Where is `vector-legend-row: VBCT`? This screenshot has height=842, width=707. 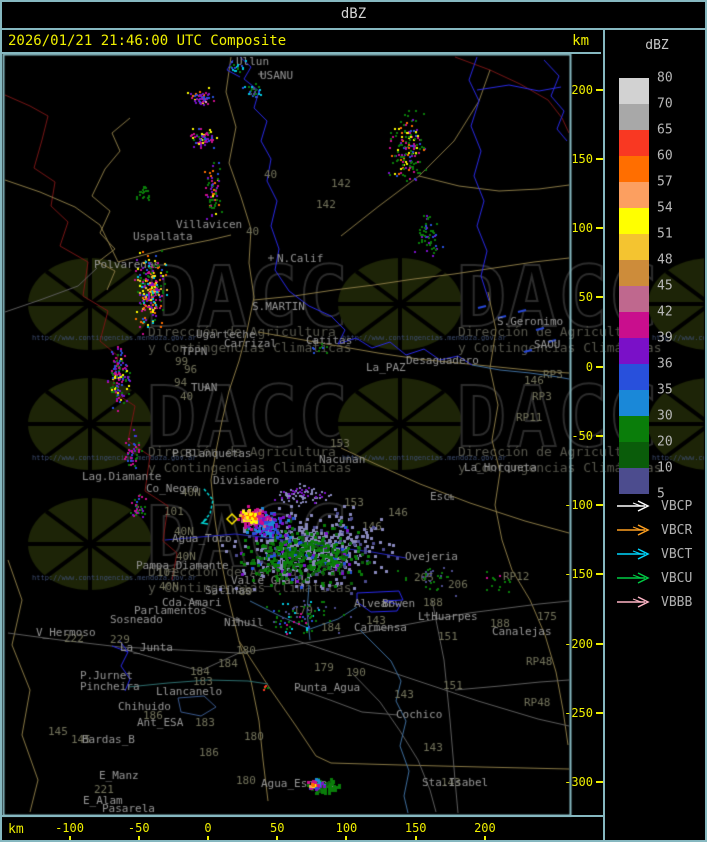 vector-legend-row: VBCT is located at coordinates (653, 554).